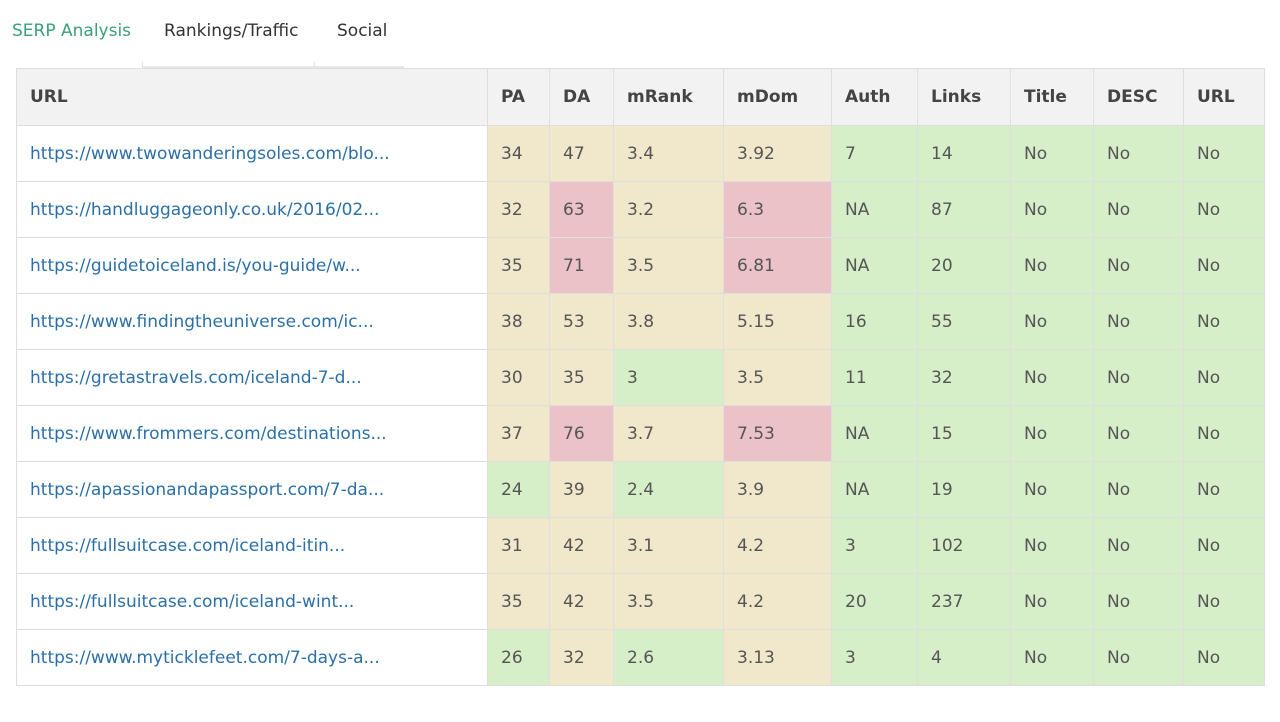 This screenshot has width=1280, height=722. Describe the element at coordinates (964, 377) in the screenshot. I see `cell-links: 32` at that location.